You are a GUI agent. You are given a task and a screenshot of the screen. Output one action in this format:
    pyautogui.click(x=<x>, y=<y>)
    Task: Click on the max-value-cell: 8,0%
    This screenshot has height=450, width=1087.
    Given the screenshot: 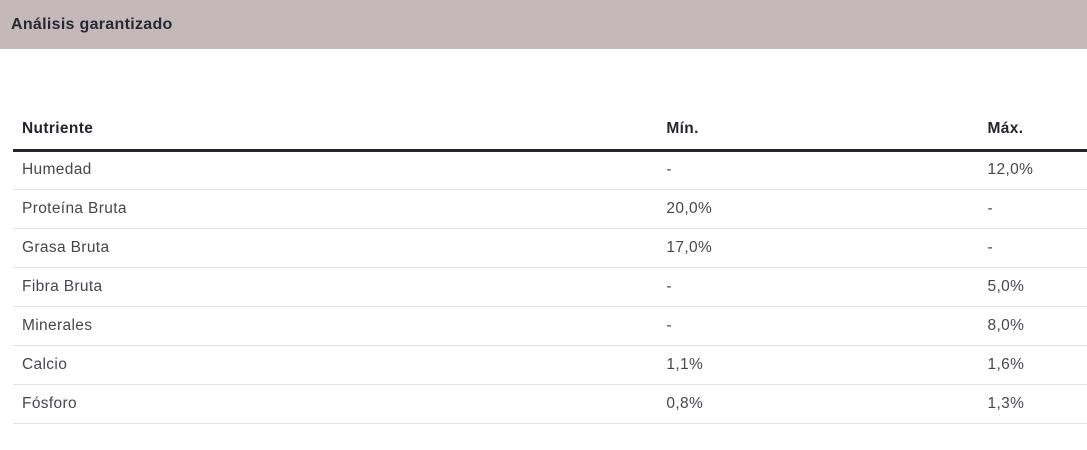 What is the action you would take?
    pyautogui.click(x=1032, y=326)
    